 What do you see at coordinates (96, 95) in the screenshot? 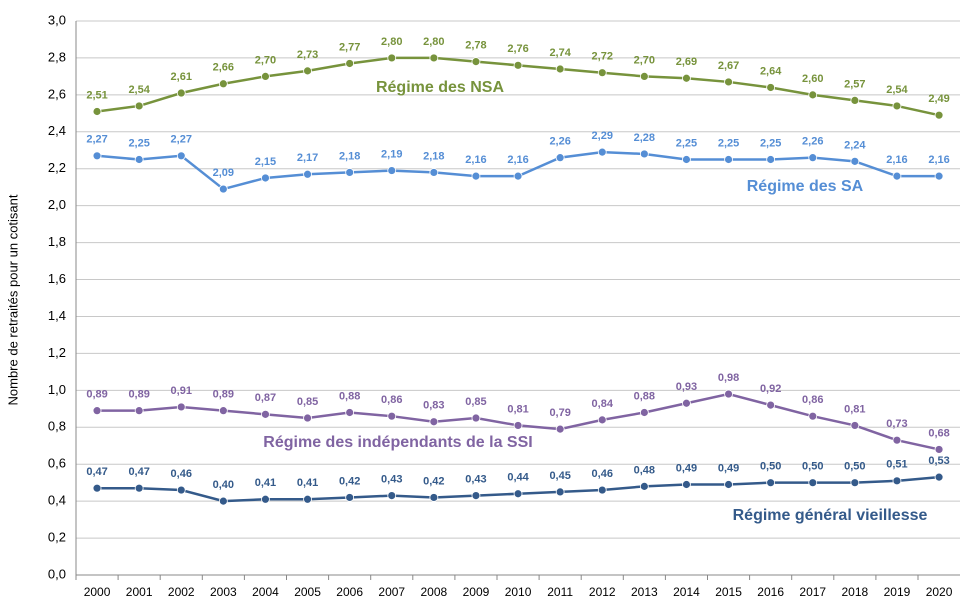
I see `data-label: 2,51` at bounding box center [96, 95].